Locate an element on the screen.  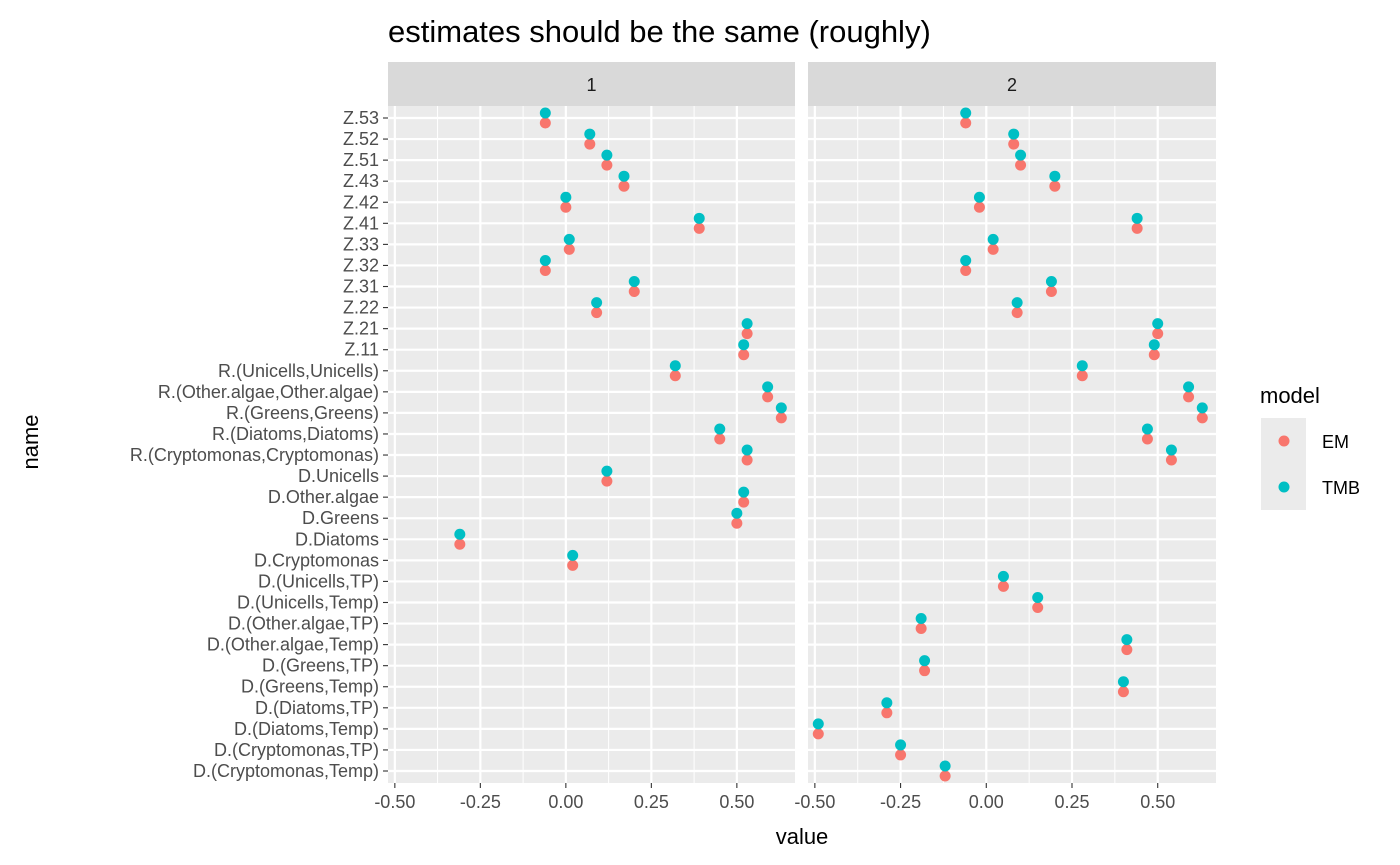
y-tick-label: D.(Greens,TP) is located at coordinates (320, 666).